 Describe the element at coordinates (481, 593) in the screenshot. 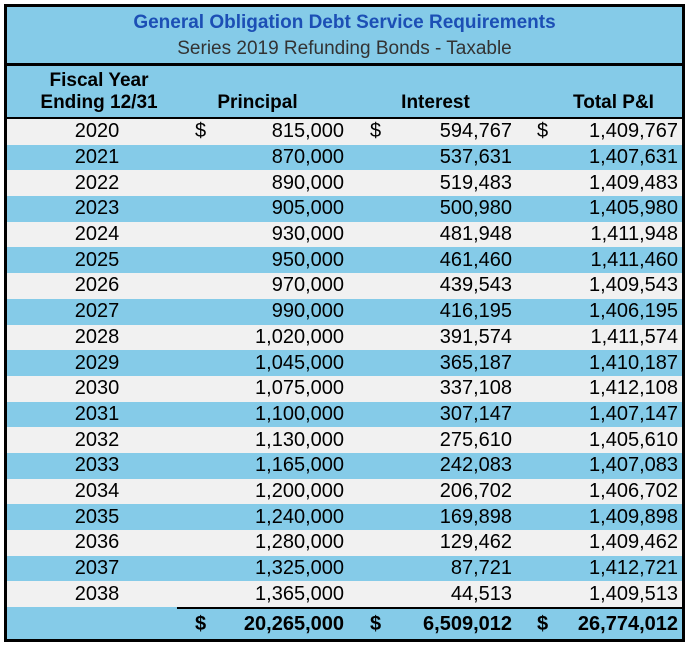

I see `interest-cell-value: 44,513` at that location.